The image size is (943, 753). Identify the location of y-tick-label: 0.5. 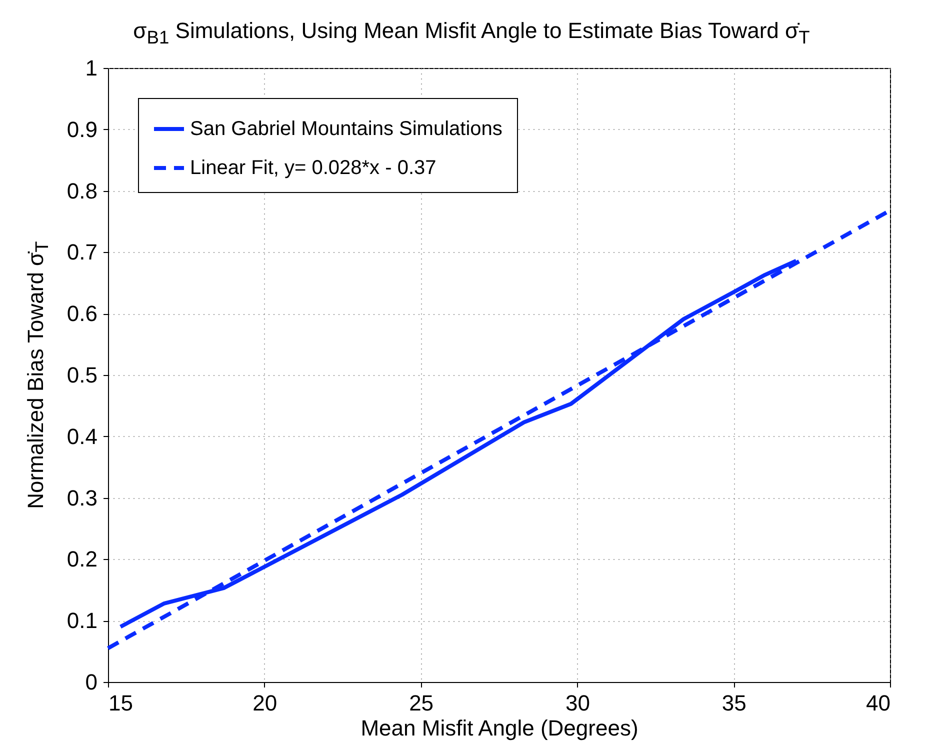
(82, 375).